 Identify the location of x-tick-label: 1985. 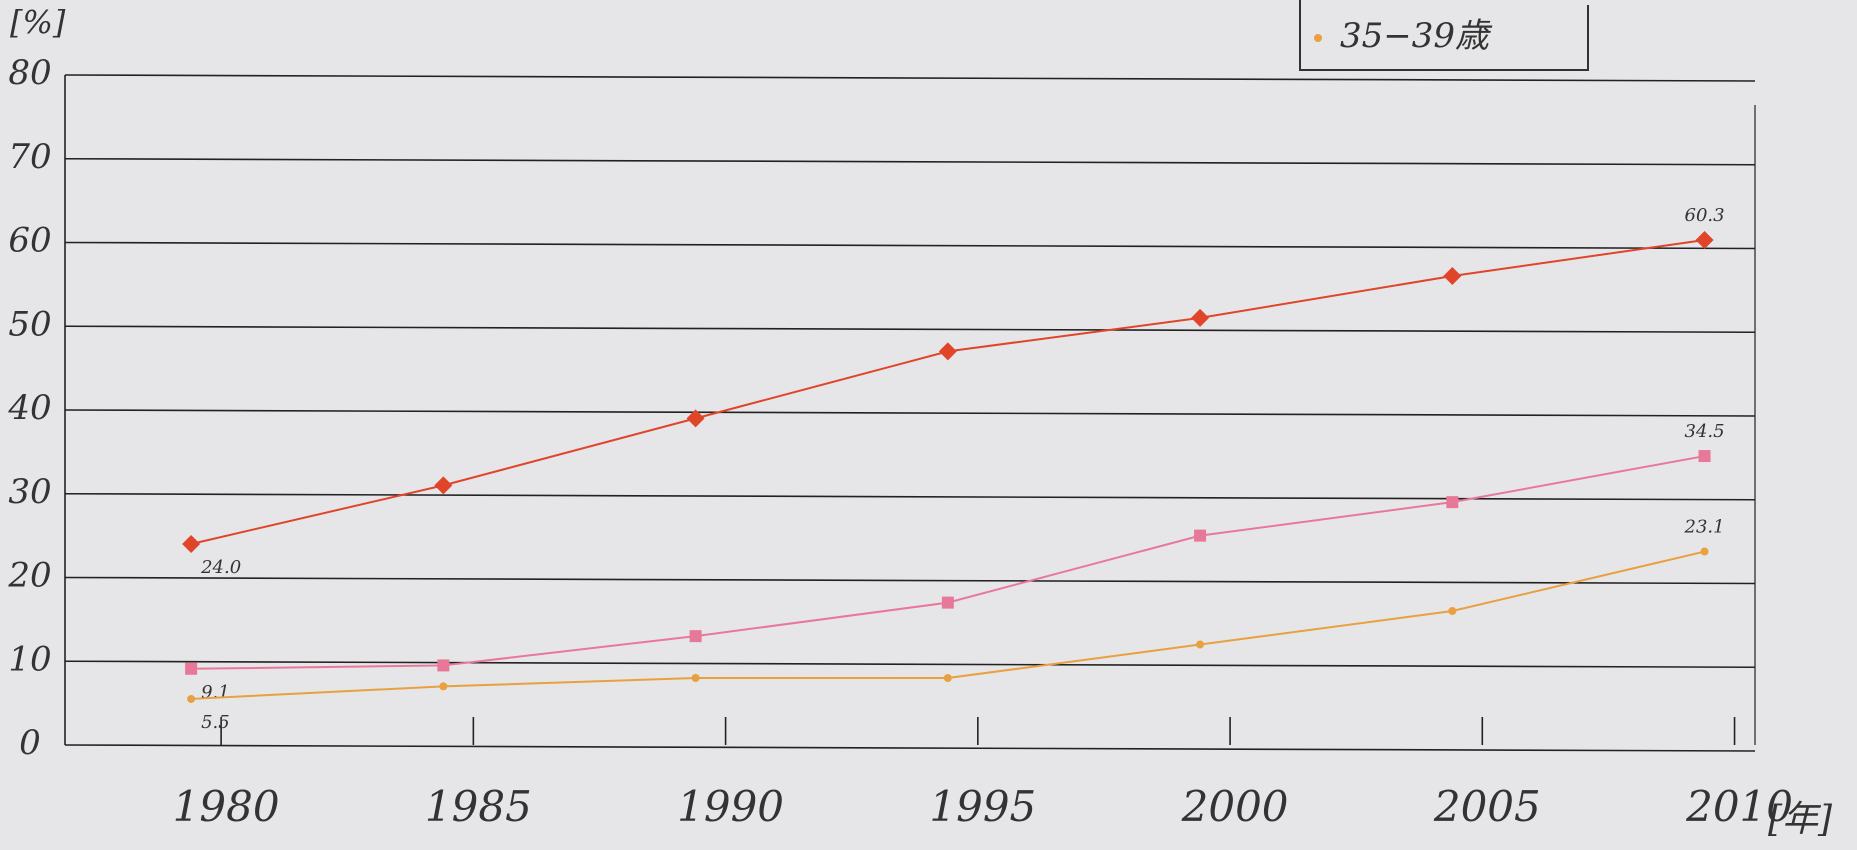
(478, 806).